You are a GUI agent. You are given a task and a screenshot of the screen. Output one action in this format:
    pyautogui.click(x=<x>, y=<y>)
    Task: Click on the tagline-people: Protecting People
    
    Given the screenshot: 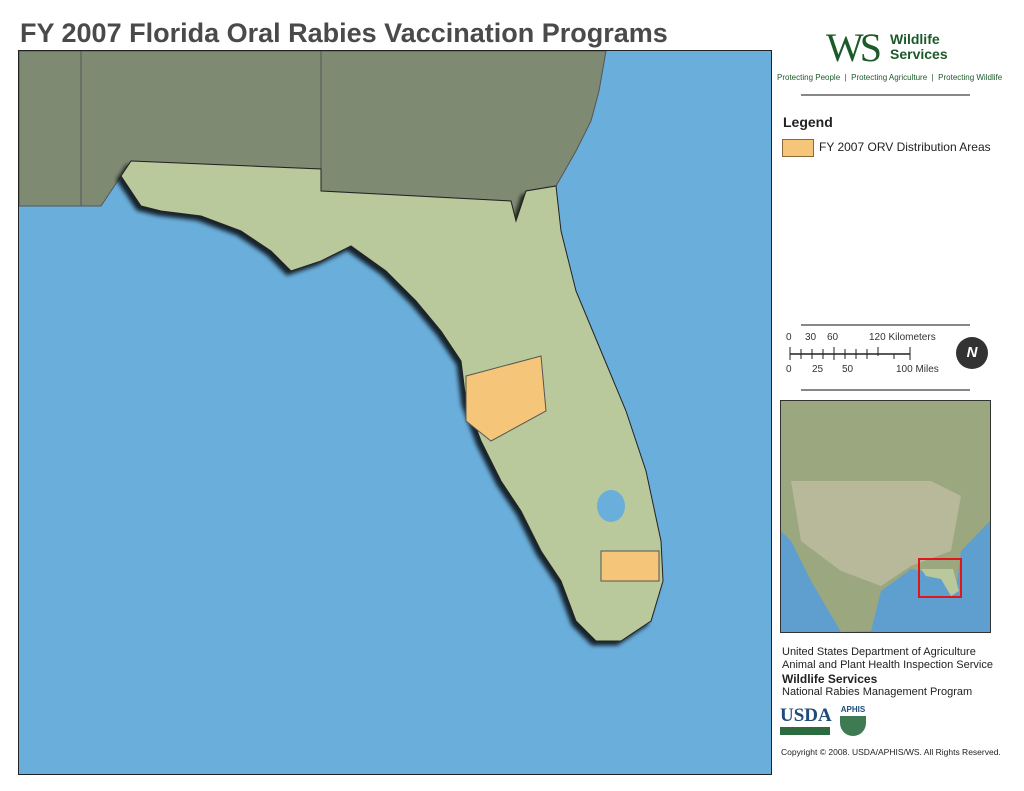 What is the action you would take?
    pyautogui.click(x=809, y=77)
    